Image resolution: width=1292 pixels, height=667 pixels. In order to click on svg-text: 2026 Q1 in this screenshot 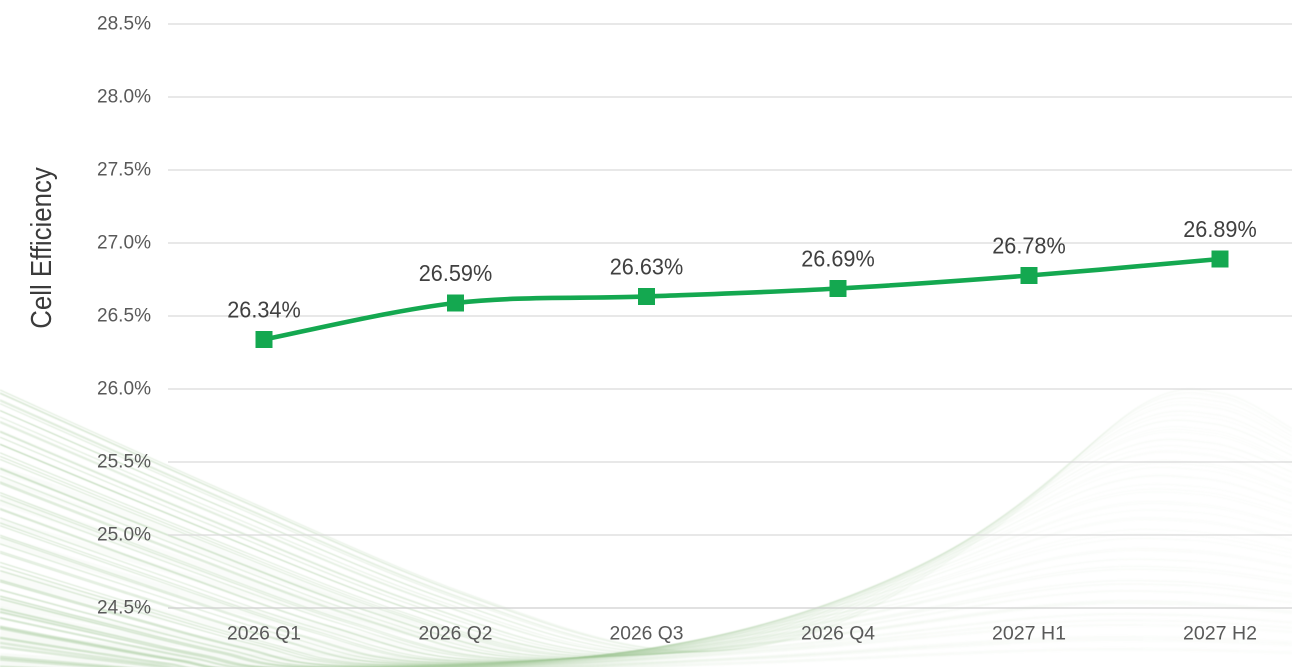, I will do `click(264, 634)`.